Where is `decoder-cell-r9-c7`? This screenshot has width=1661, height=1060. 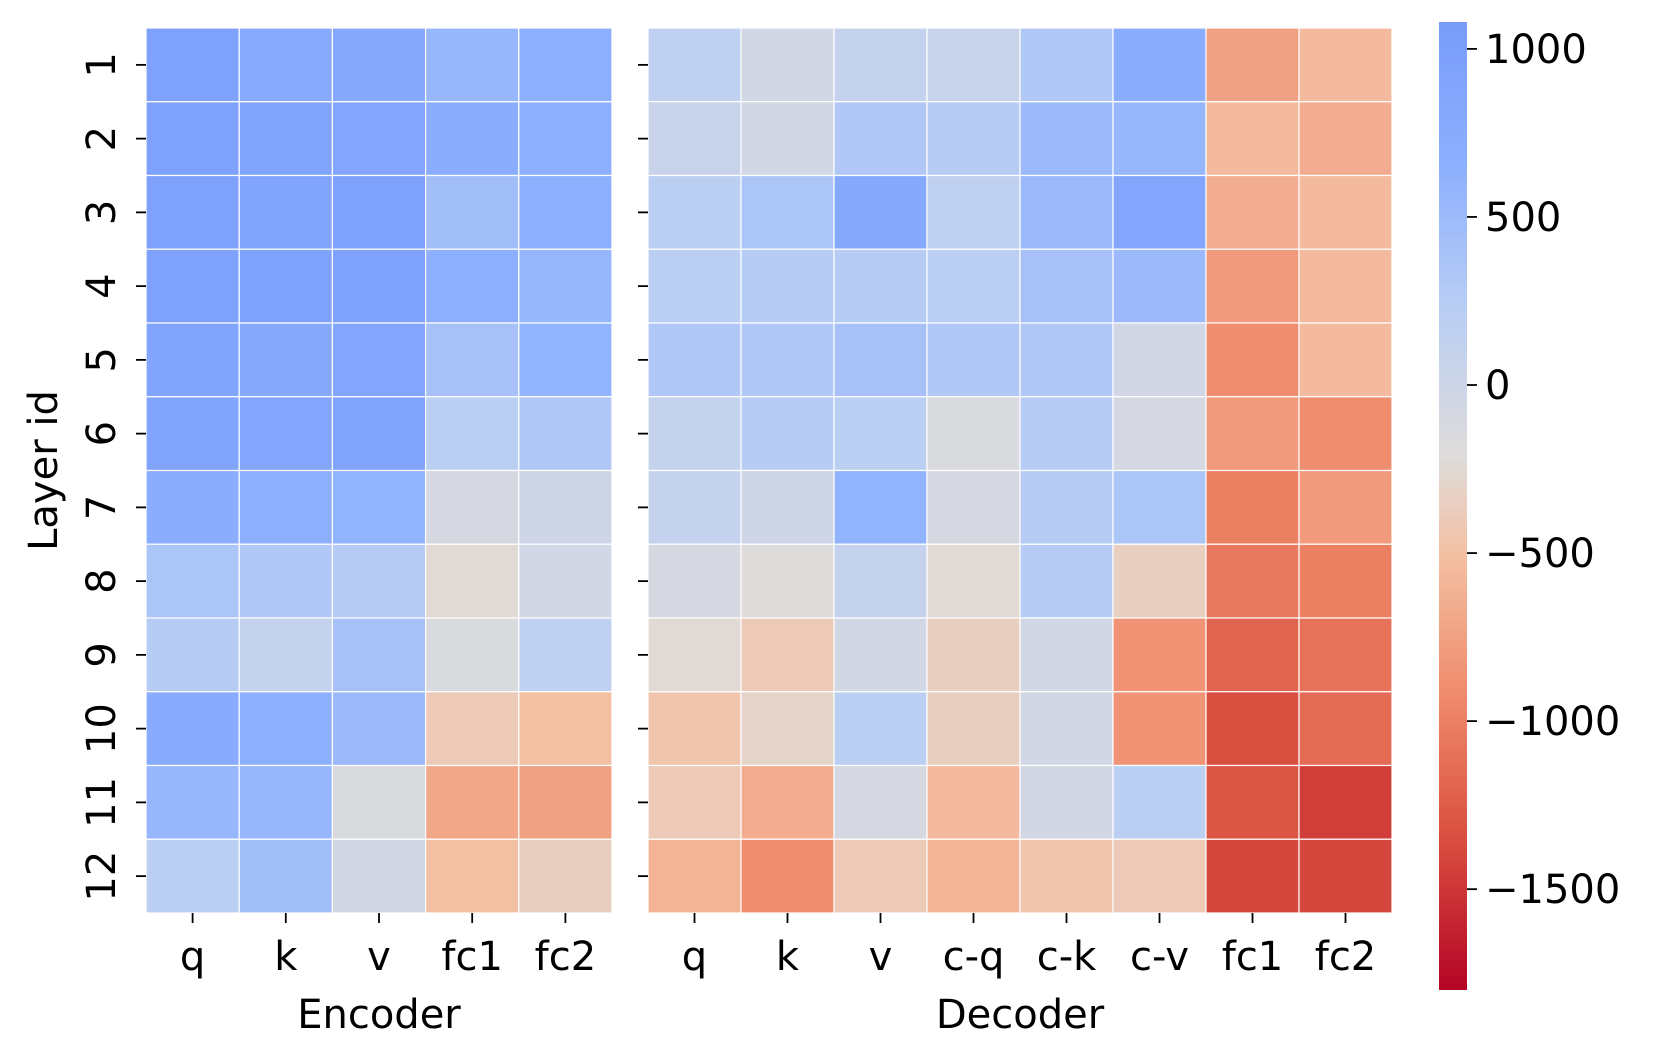 decoder-cell-r9-c7 is located at coordinates (1252, 655).